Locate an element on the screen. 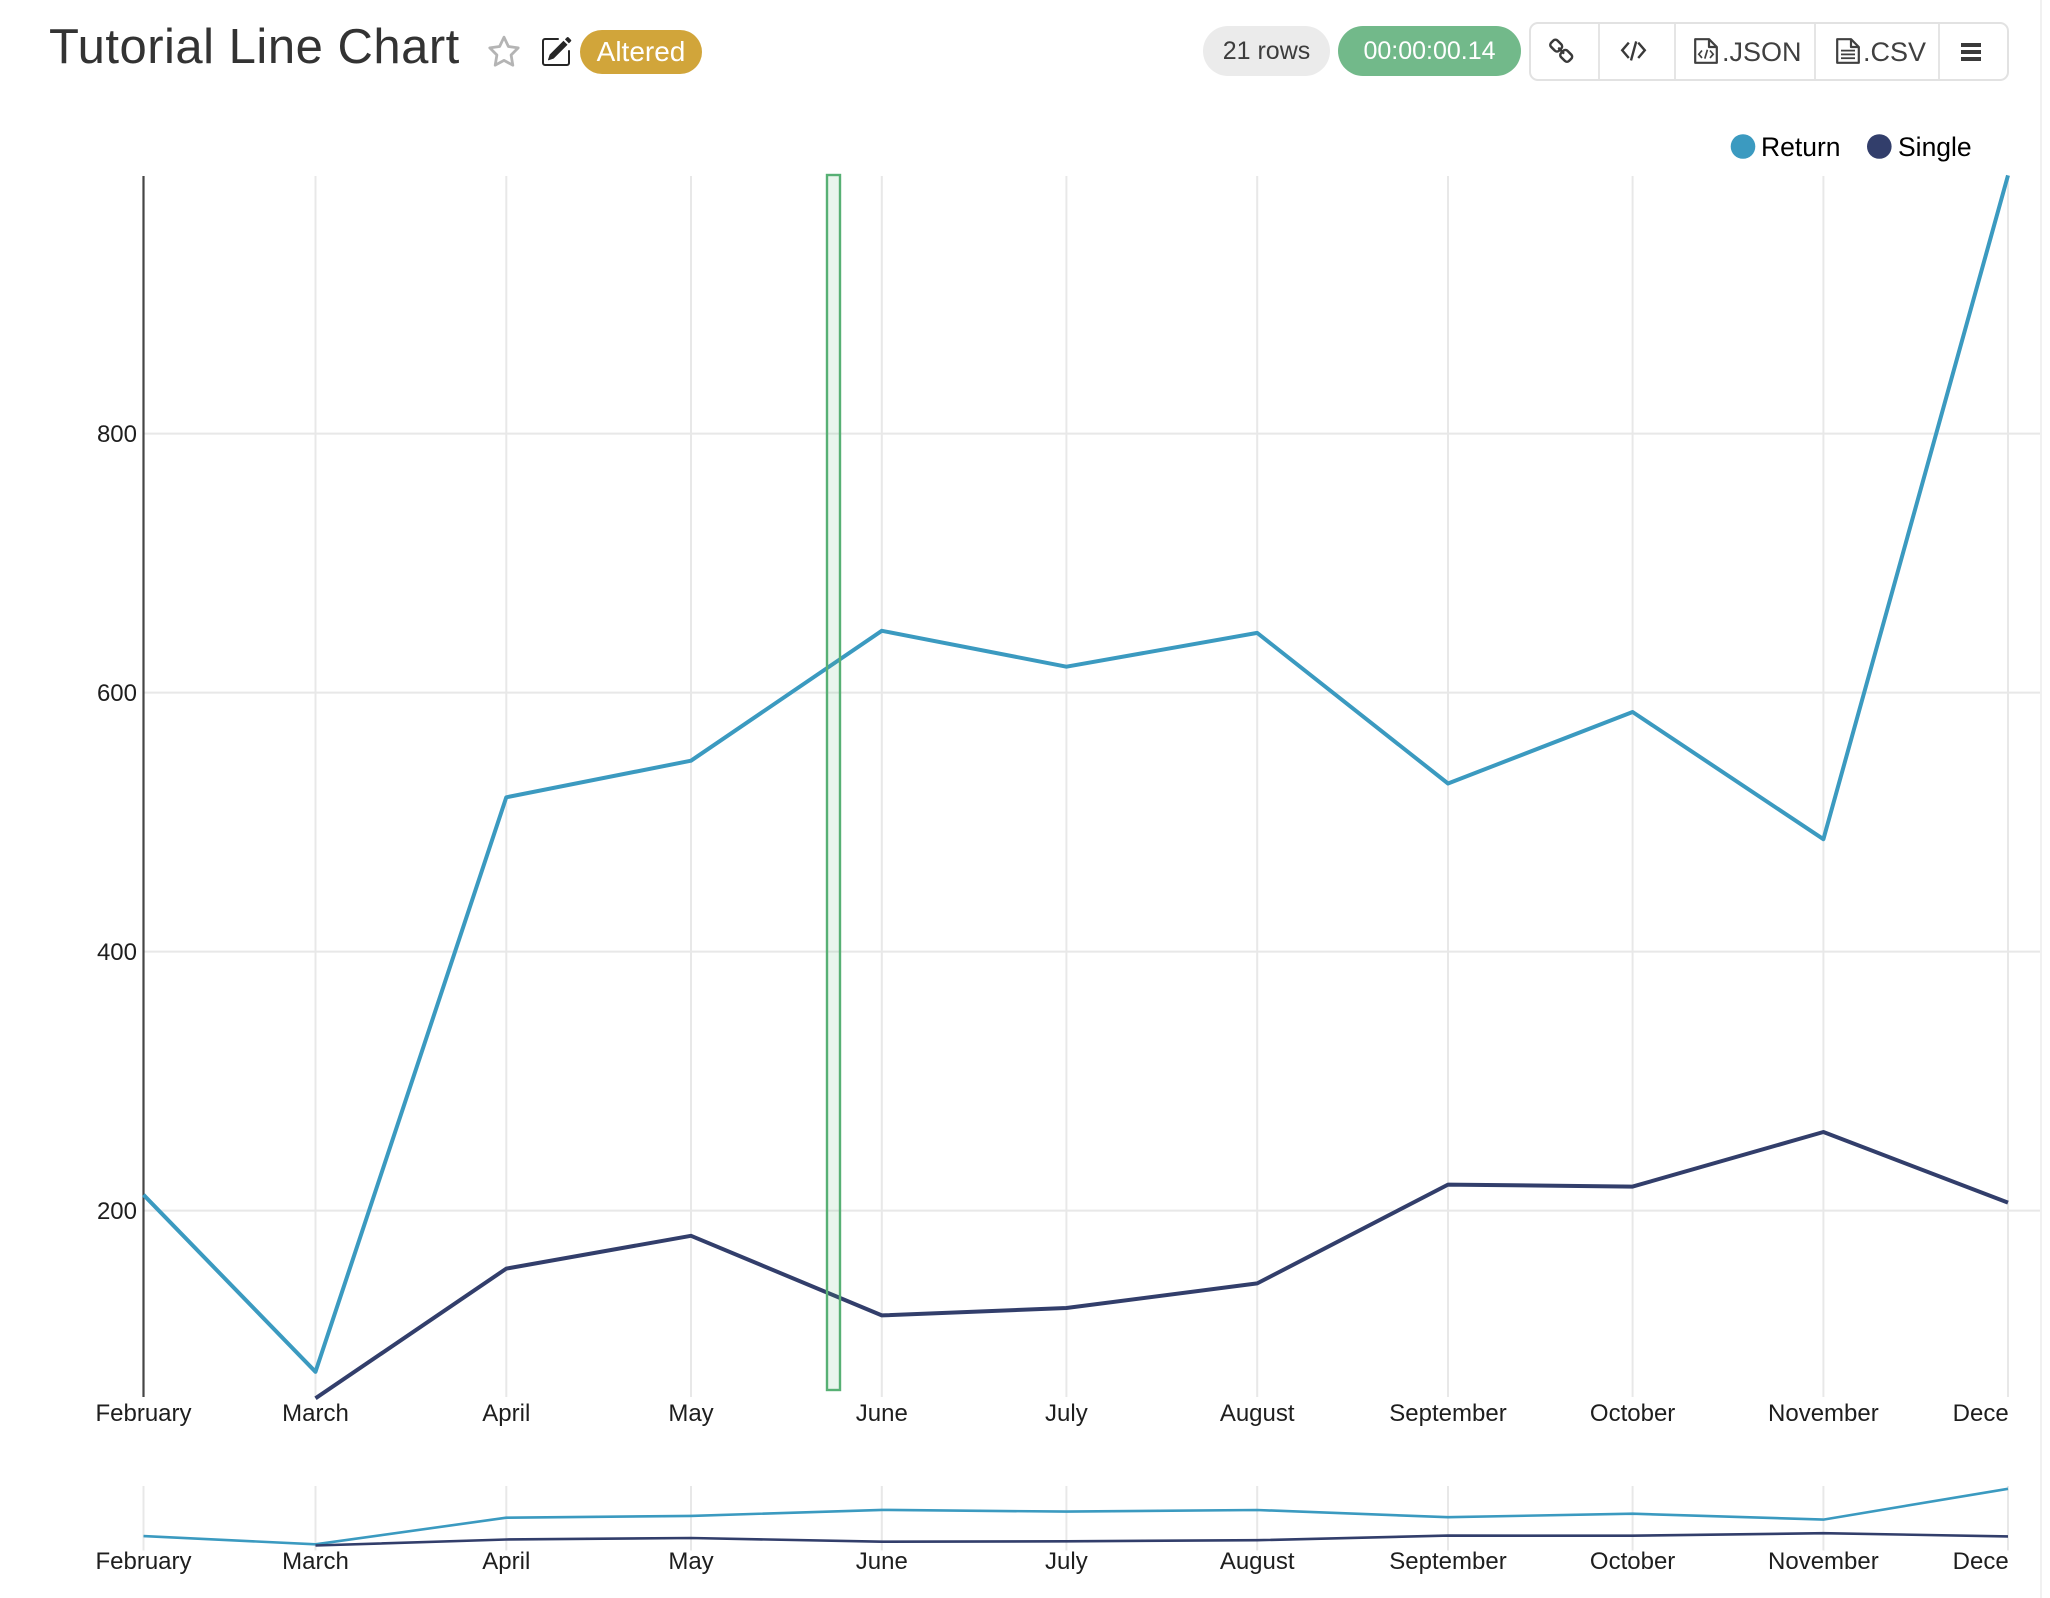 Image resolution: width=2050 pixels, height=1598 pixels. svg-text: 800 is located at coordinates (117, 434).